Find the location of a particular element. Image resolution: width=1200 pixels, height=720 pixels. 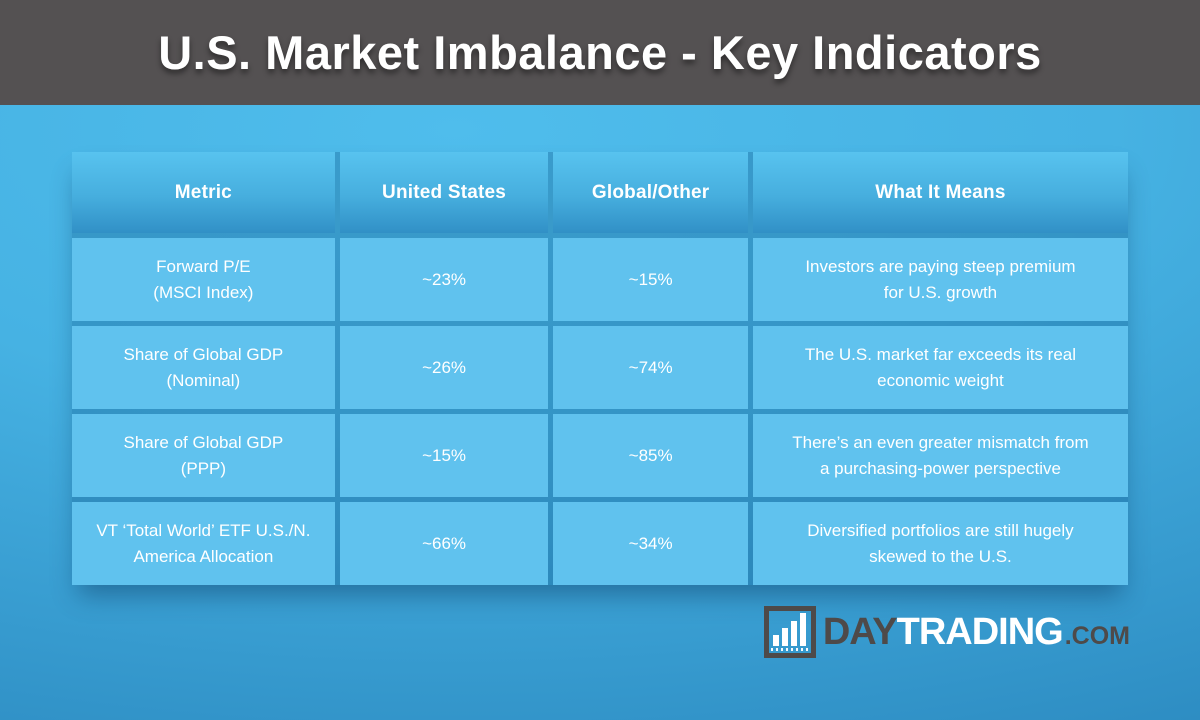

metric-cell: Share of Global GDP (Nominal) is located at coordinates (203, 367).